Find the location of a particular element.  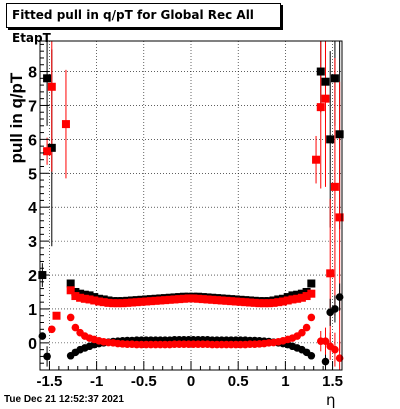

x-tick-label: 1.5 is located at coordinates (332, 381).